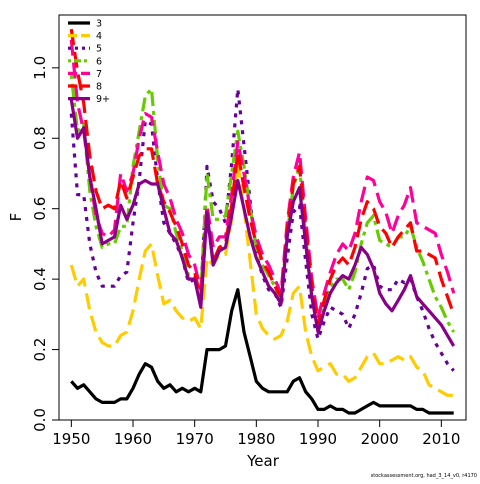 Image resolution: width=480 pixels, height=484 pixels. I want to click on legend-label: 8, so click(99, 87).